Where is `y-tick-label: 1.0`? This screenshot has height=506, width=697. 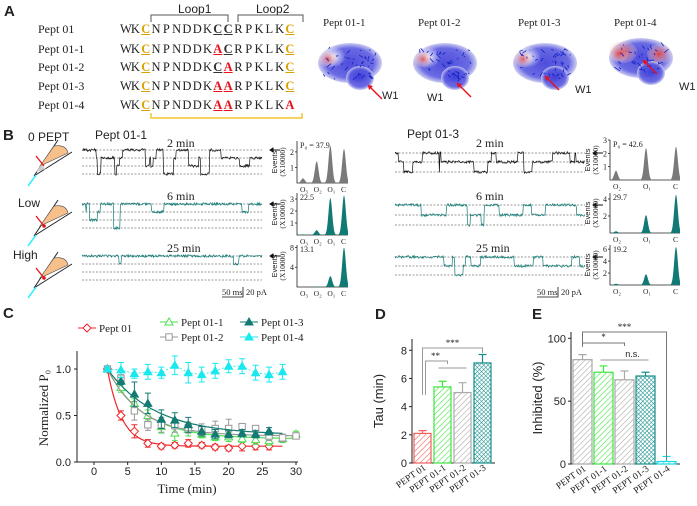 y-tick-label: 1.0 is located at coordinates (63, 370).